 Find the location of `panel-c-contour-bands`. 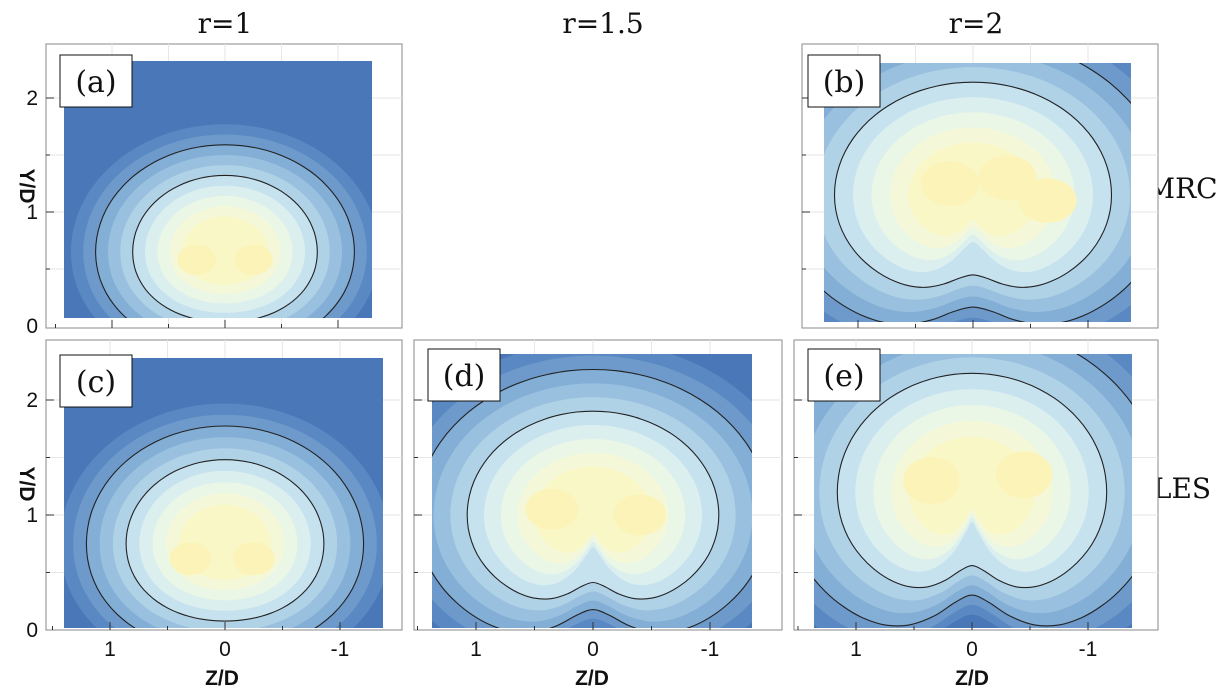

panel-c-contour-bands is located at coordinates (223, 515).